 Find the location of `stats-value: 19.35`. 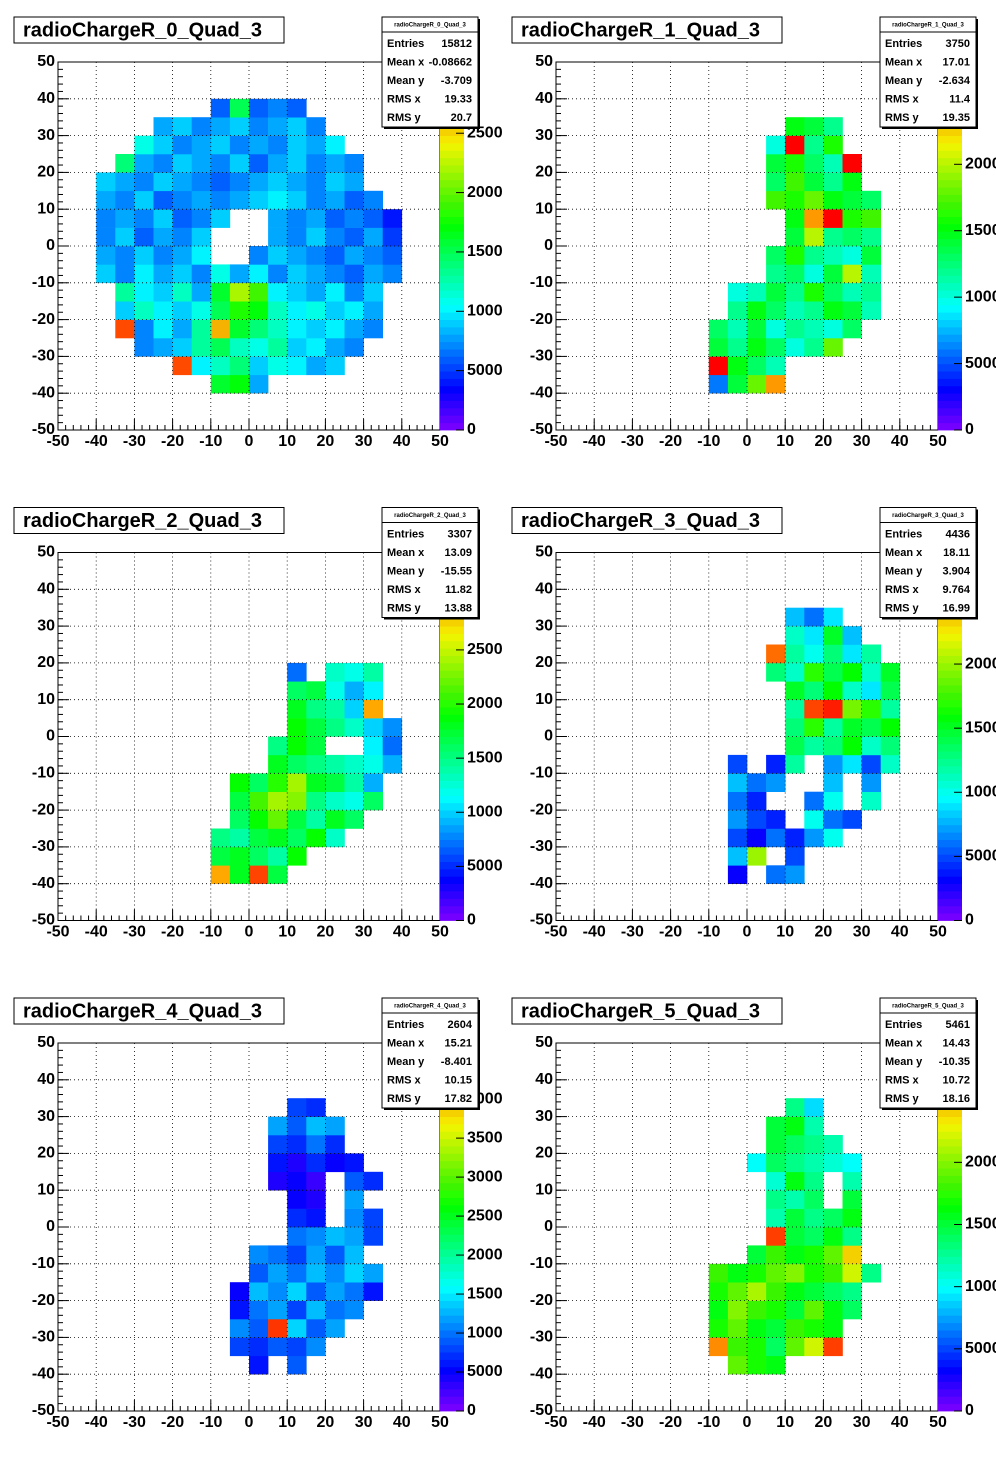

stats-value: 19.35 is located at coordinates (956, 118).